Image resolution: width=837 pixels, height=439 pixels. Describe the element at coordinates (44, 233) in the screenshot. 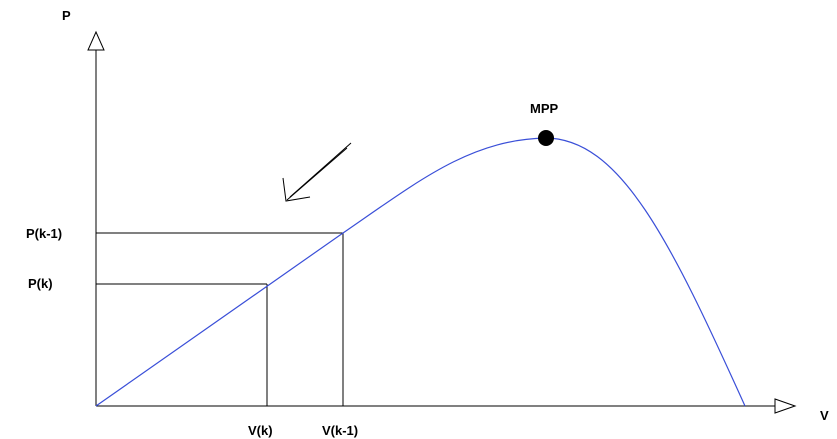

I see `p-prev-label: P(k-1)` at that location.